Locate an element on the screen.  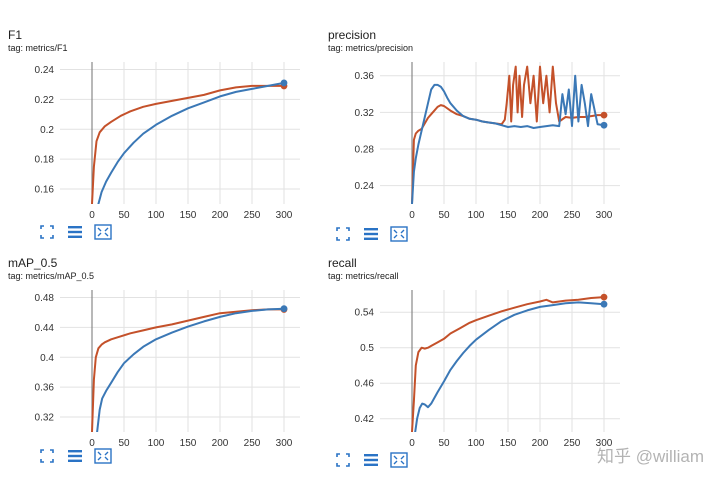
y-tick-label: 0.48 is located at coordinates (45, 298).